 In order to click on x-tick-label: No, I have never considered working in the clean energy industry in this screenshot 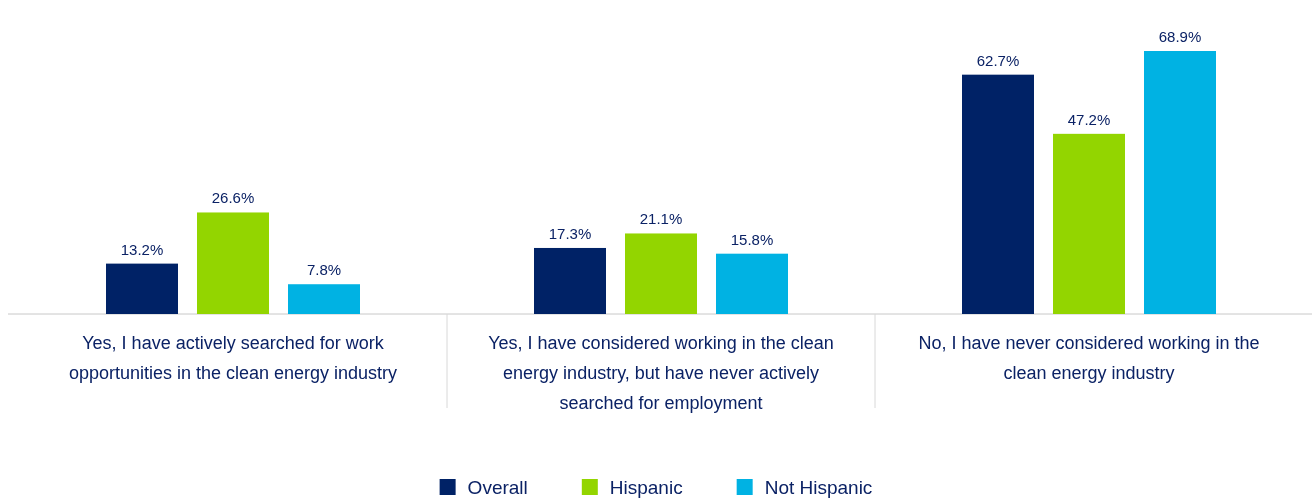, I will do `click(1089, 358)`.